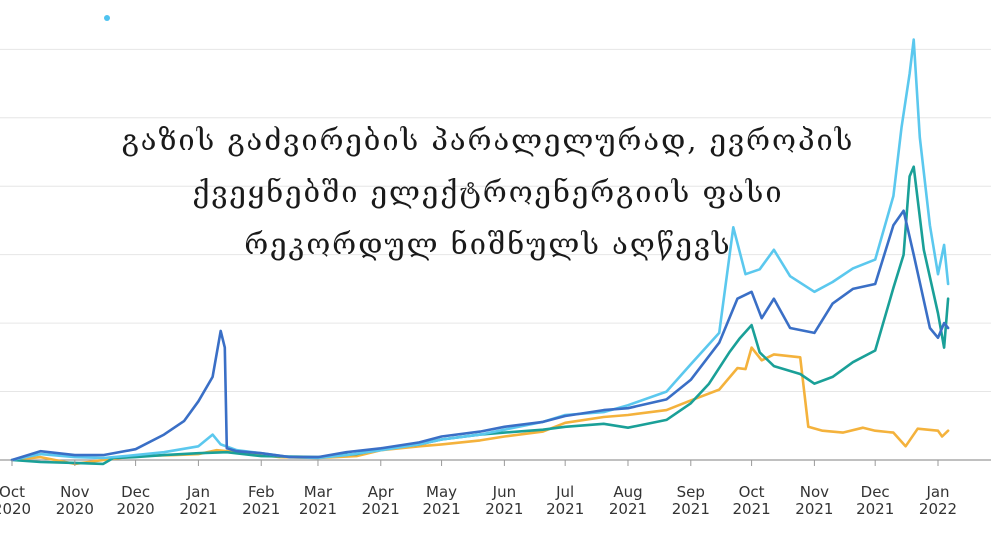 Image resolution: width=991 pixels, height=543 pixels. What do you see at coordinates (875, 500) in the screenshot?
I see `x-tick-label: Dec 2021` at bounding box center [875, 500].